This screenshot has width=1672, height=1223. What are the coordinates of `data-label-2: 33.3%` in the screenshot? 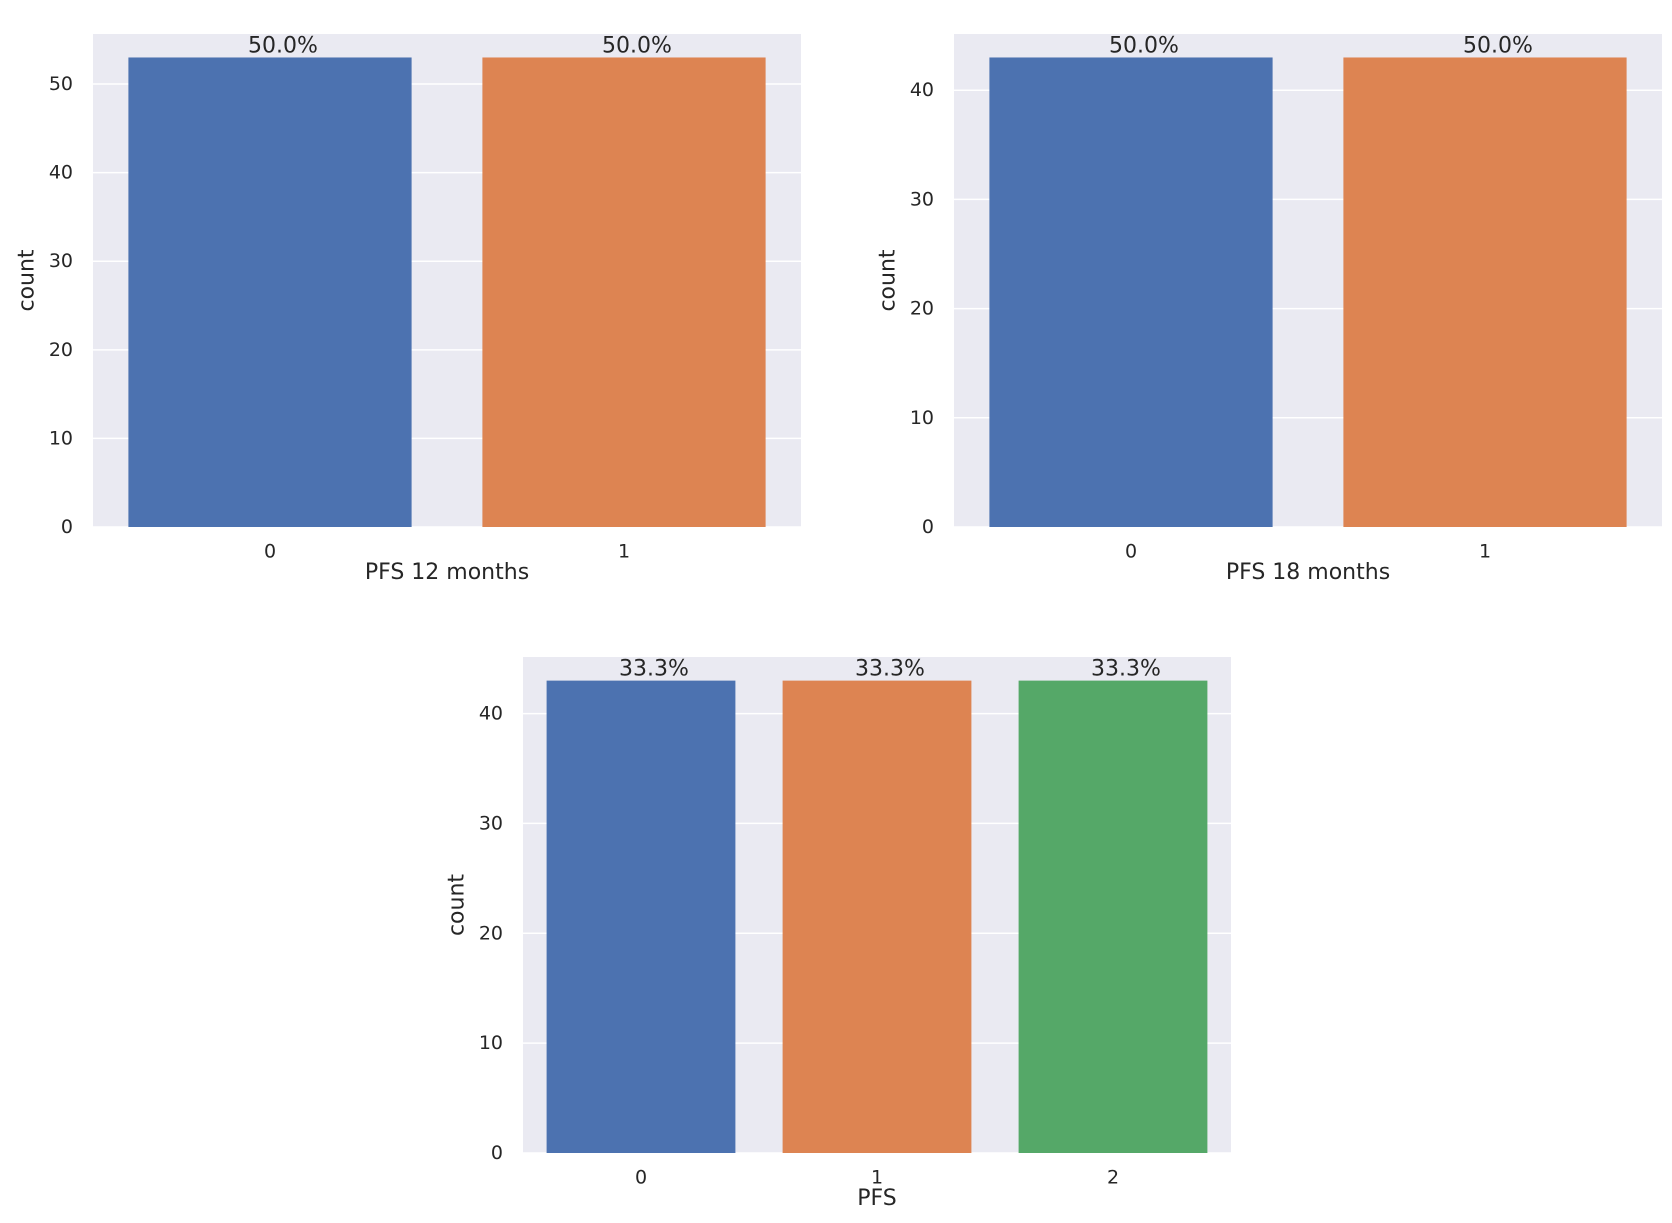 It's located at (1126, 669).